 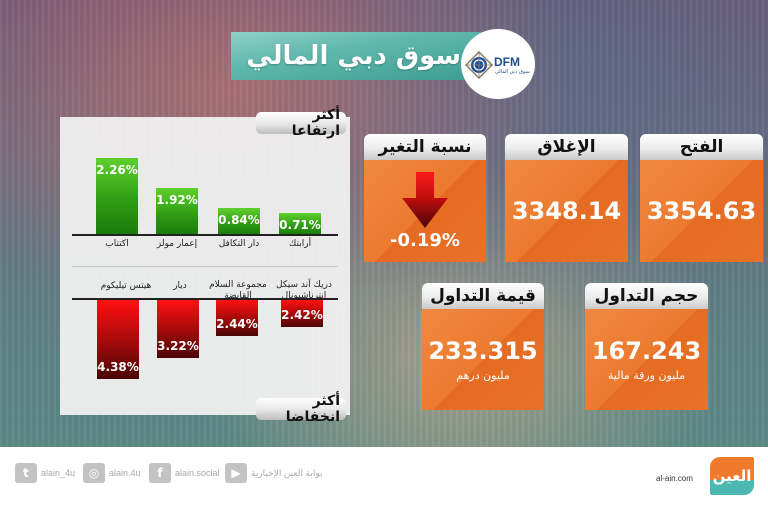 I want to click on facebook-handle: alain.social, so click(x=197, y=473).